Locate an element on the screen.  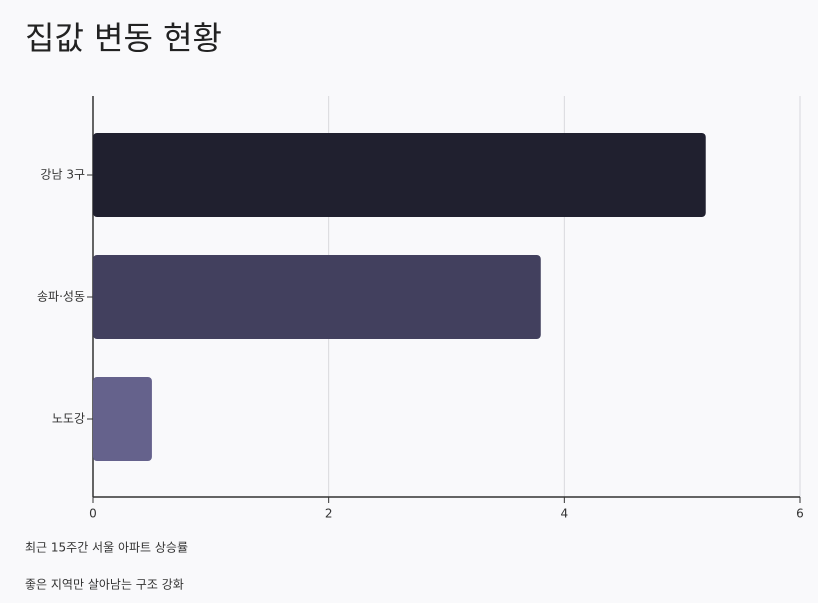
y-tick-label: 송파·성동 is located at coordinates (61, 297).